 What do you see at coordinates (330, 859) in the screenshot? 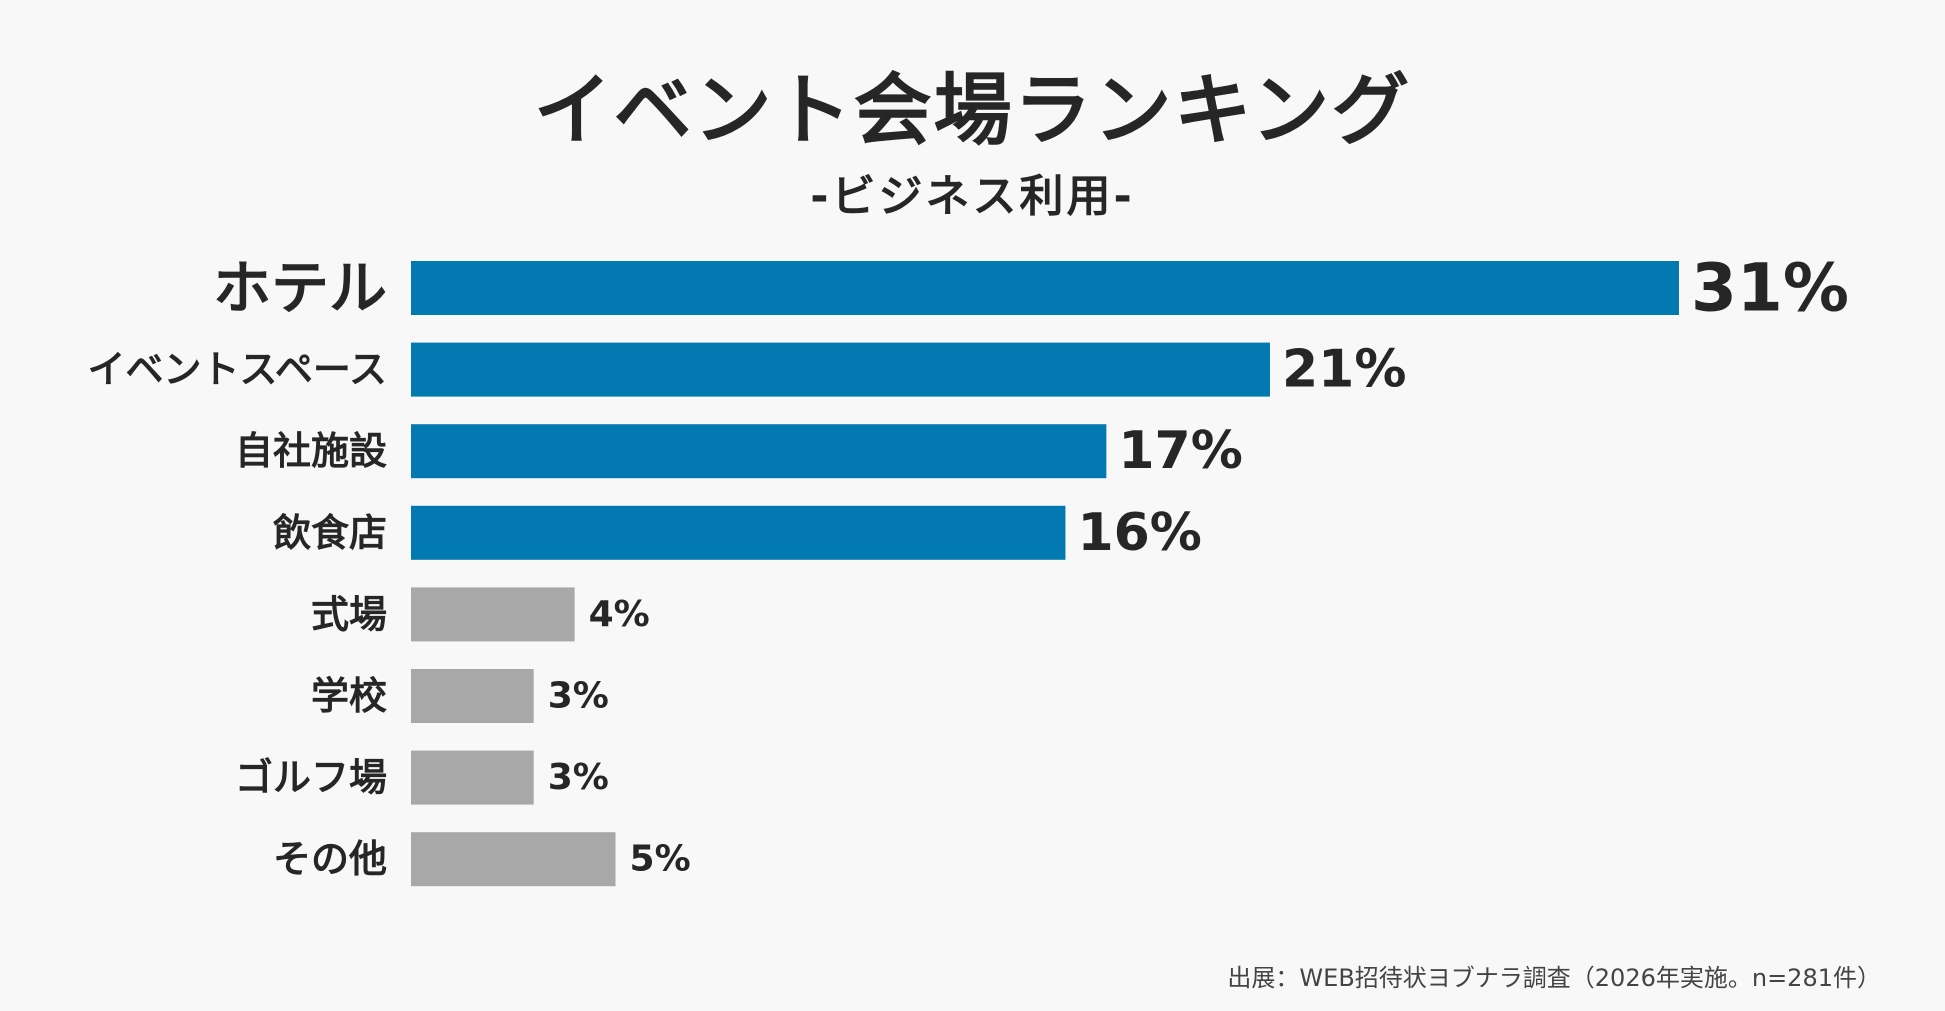
I see `category-label-8: その他` at bounding box center [330, 859].